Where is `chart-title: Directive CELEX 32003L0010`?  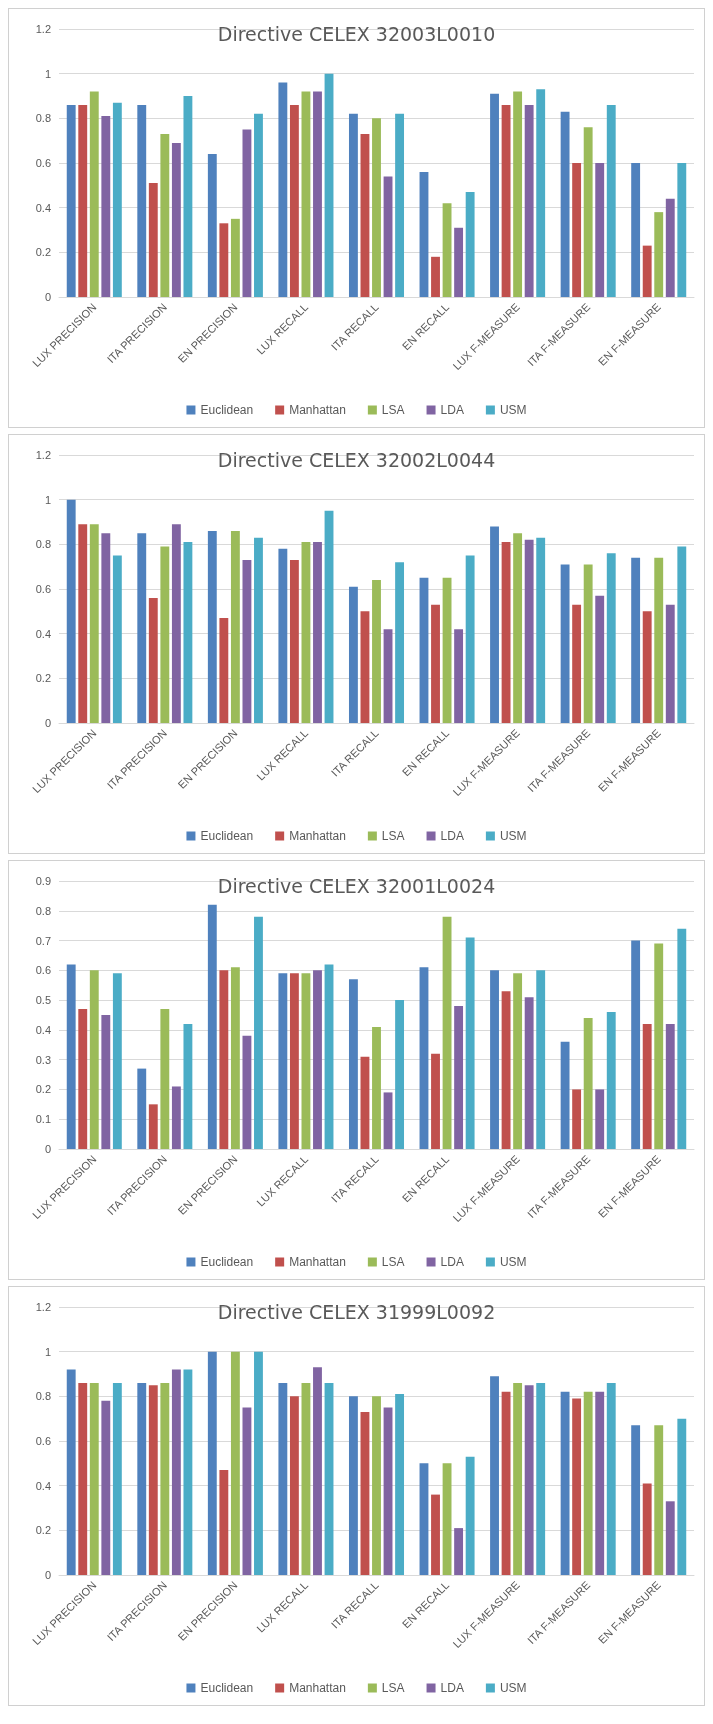 chart-title: Directive CELEX 32003L0010 is located at coordinates (356, 33).